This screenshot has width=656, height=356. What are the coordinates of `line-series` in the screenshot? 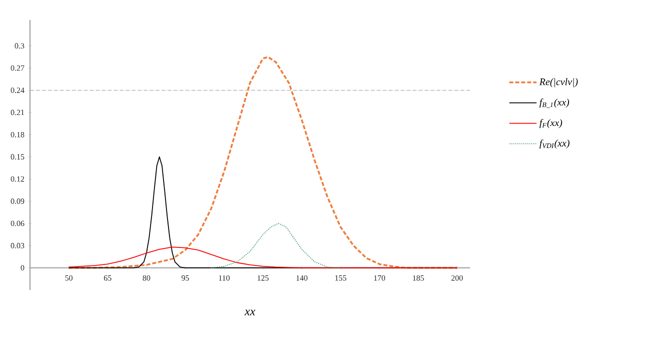 It's located at (275, 245).